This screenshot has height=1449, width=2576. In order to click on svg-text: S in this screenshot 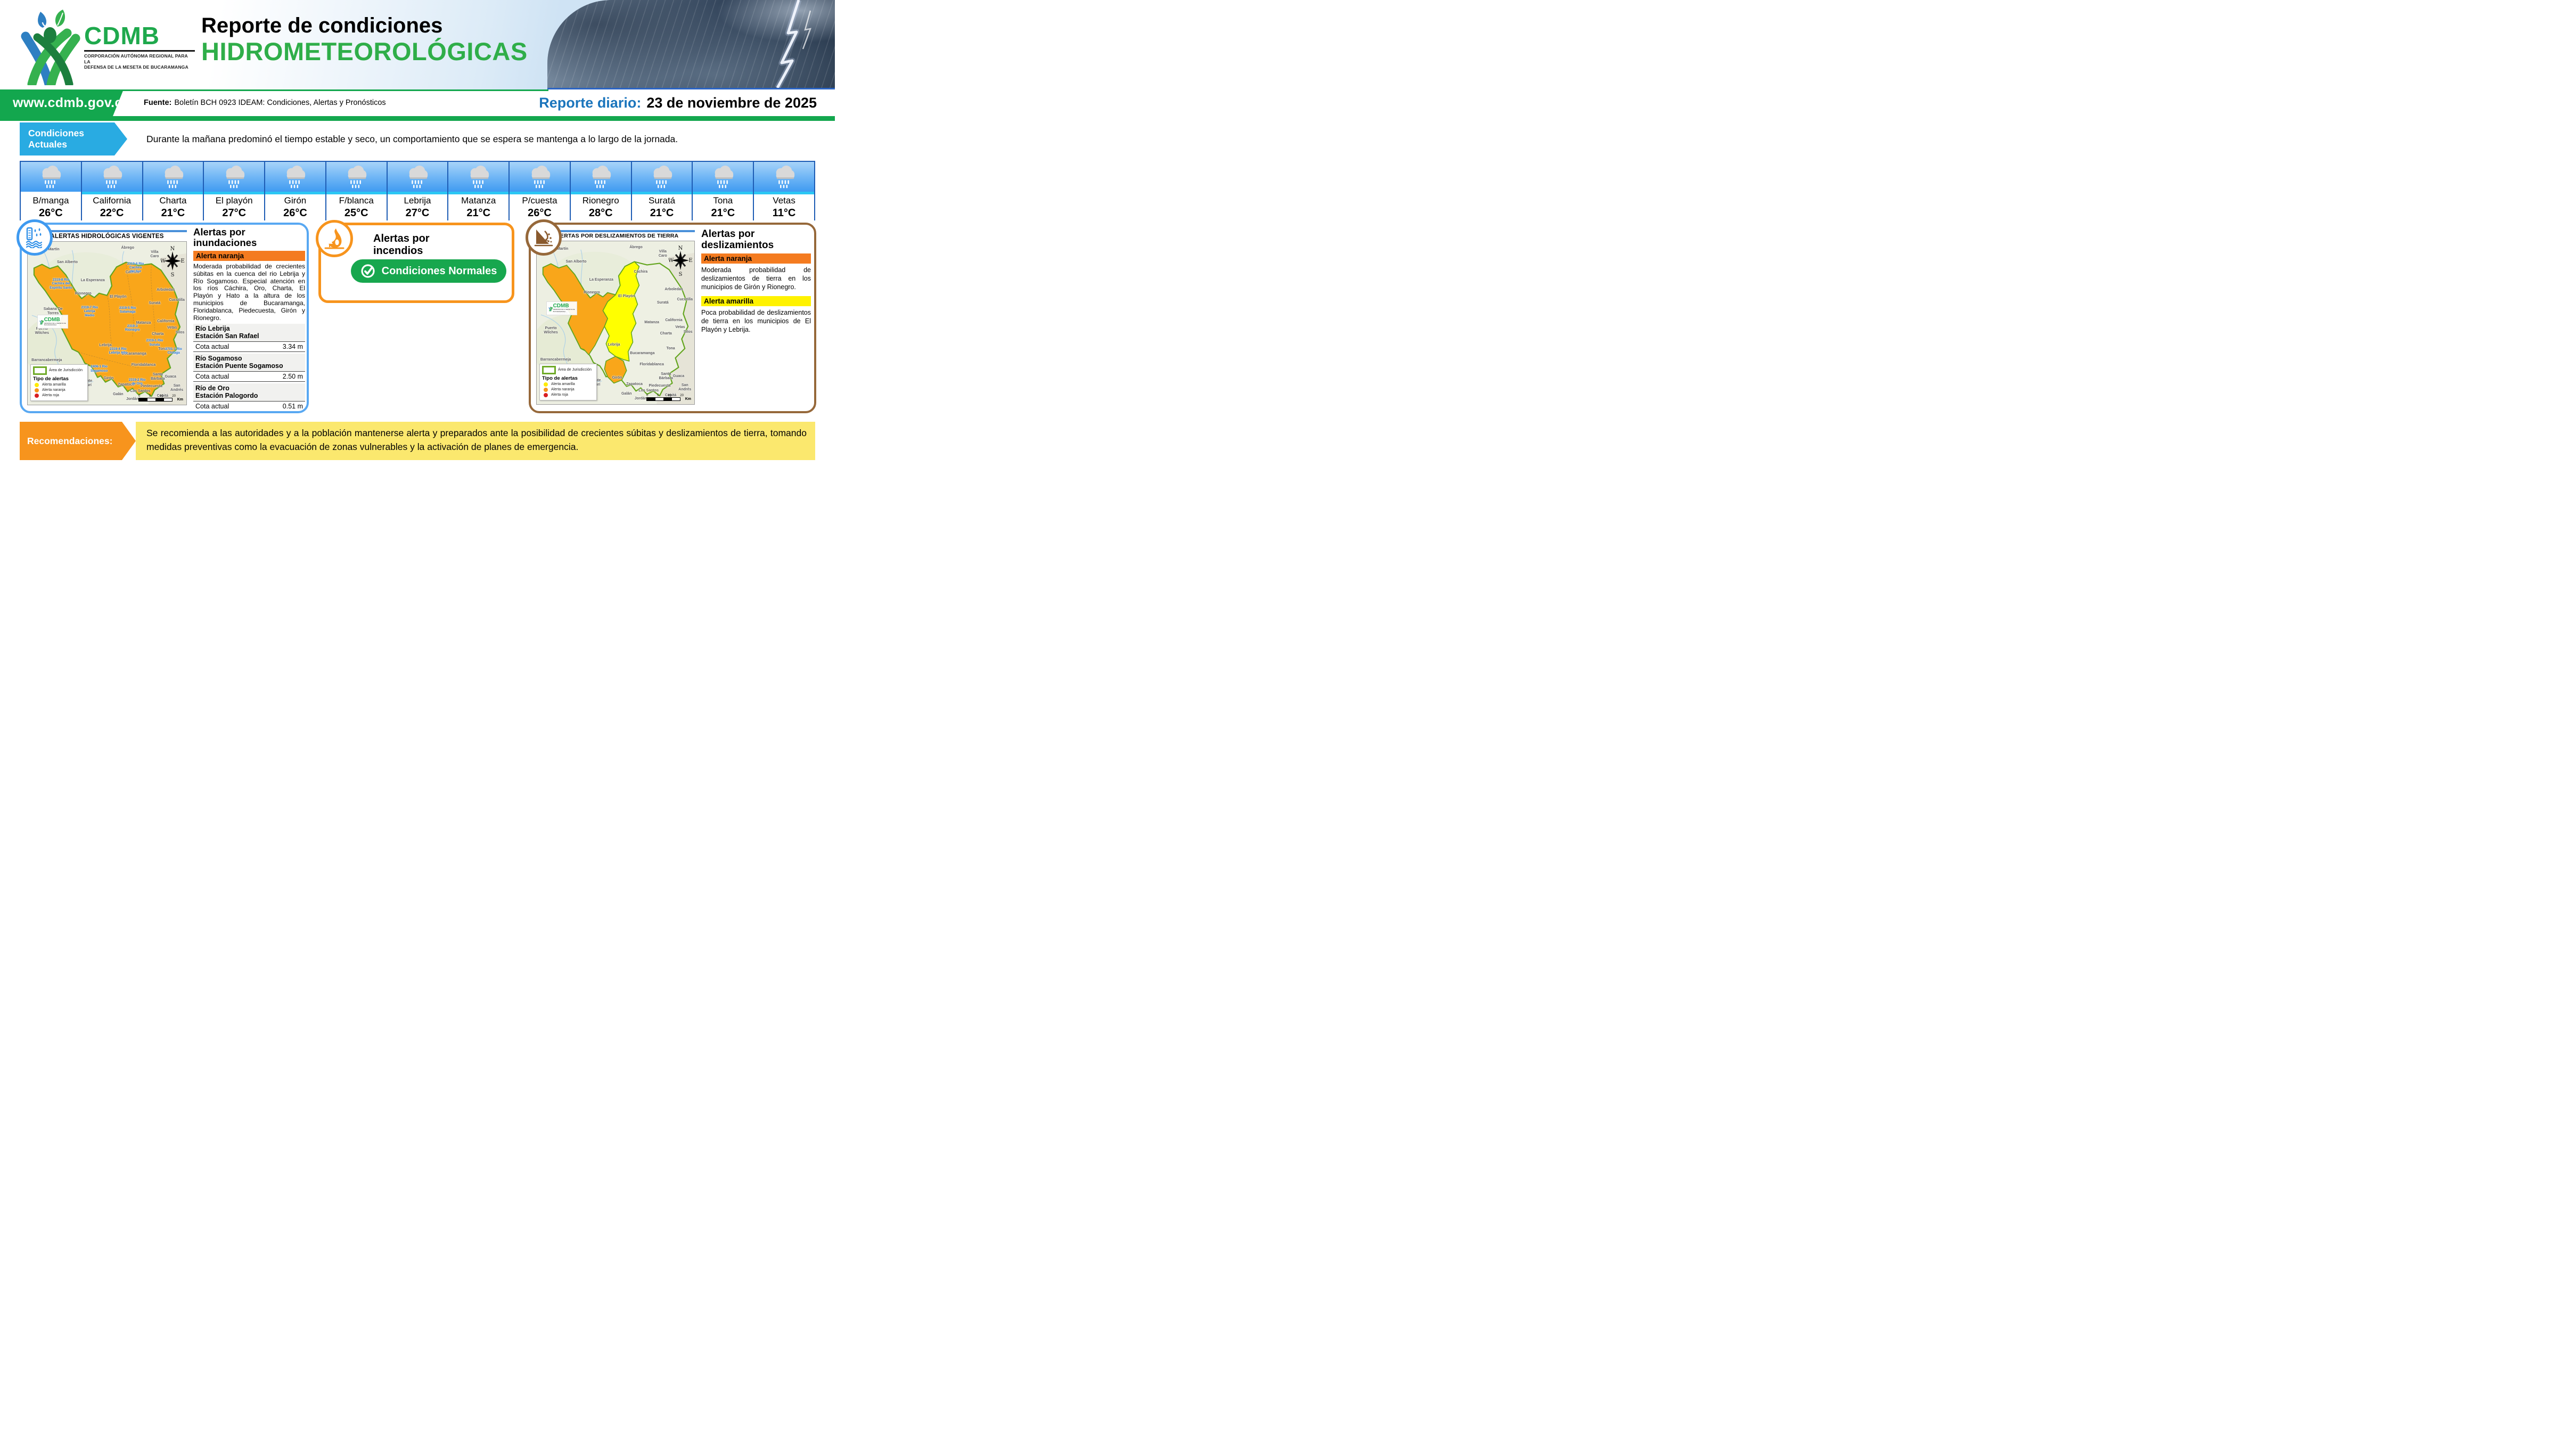, I will do `click(681, 274)`.